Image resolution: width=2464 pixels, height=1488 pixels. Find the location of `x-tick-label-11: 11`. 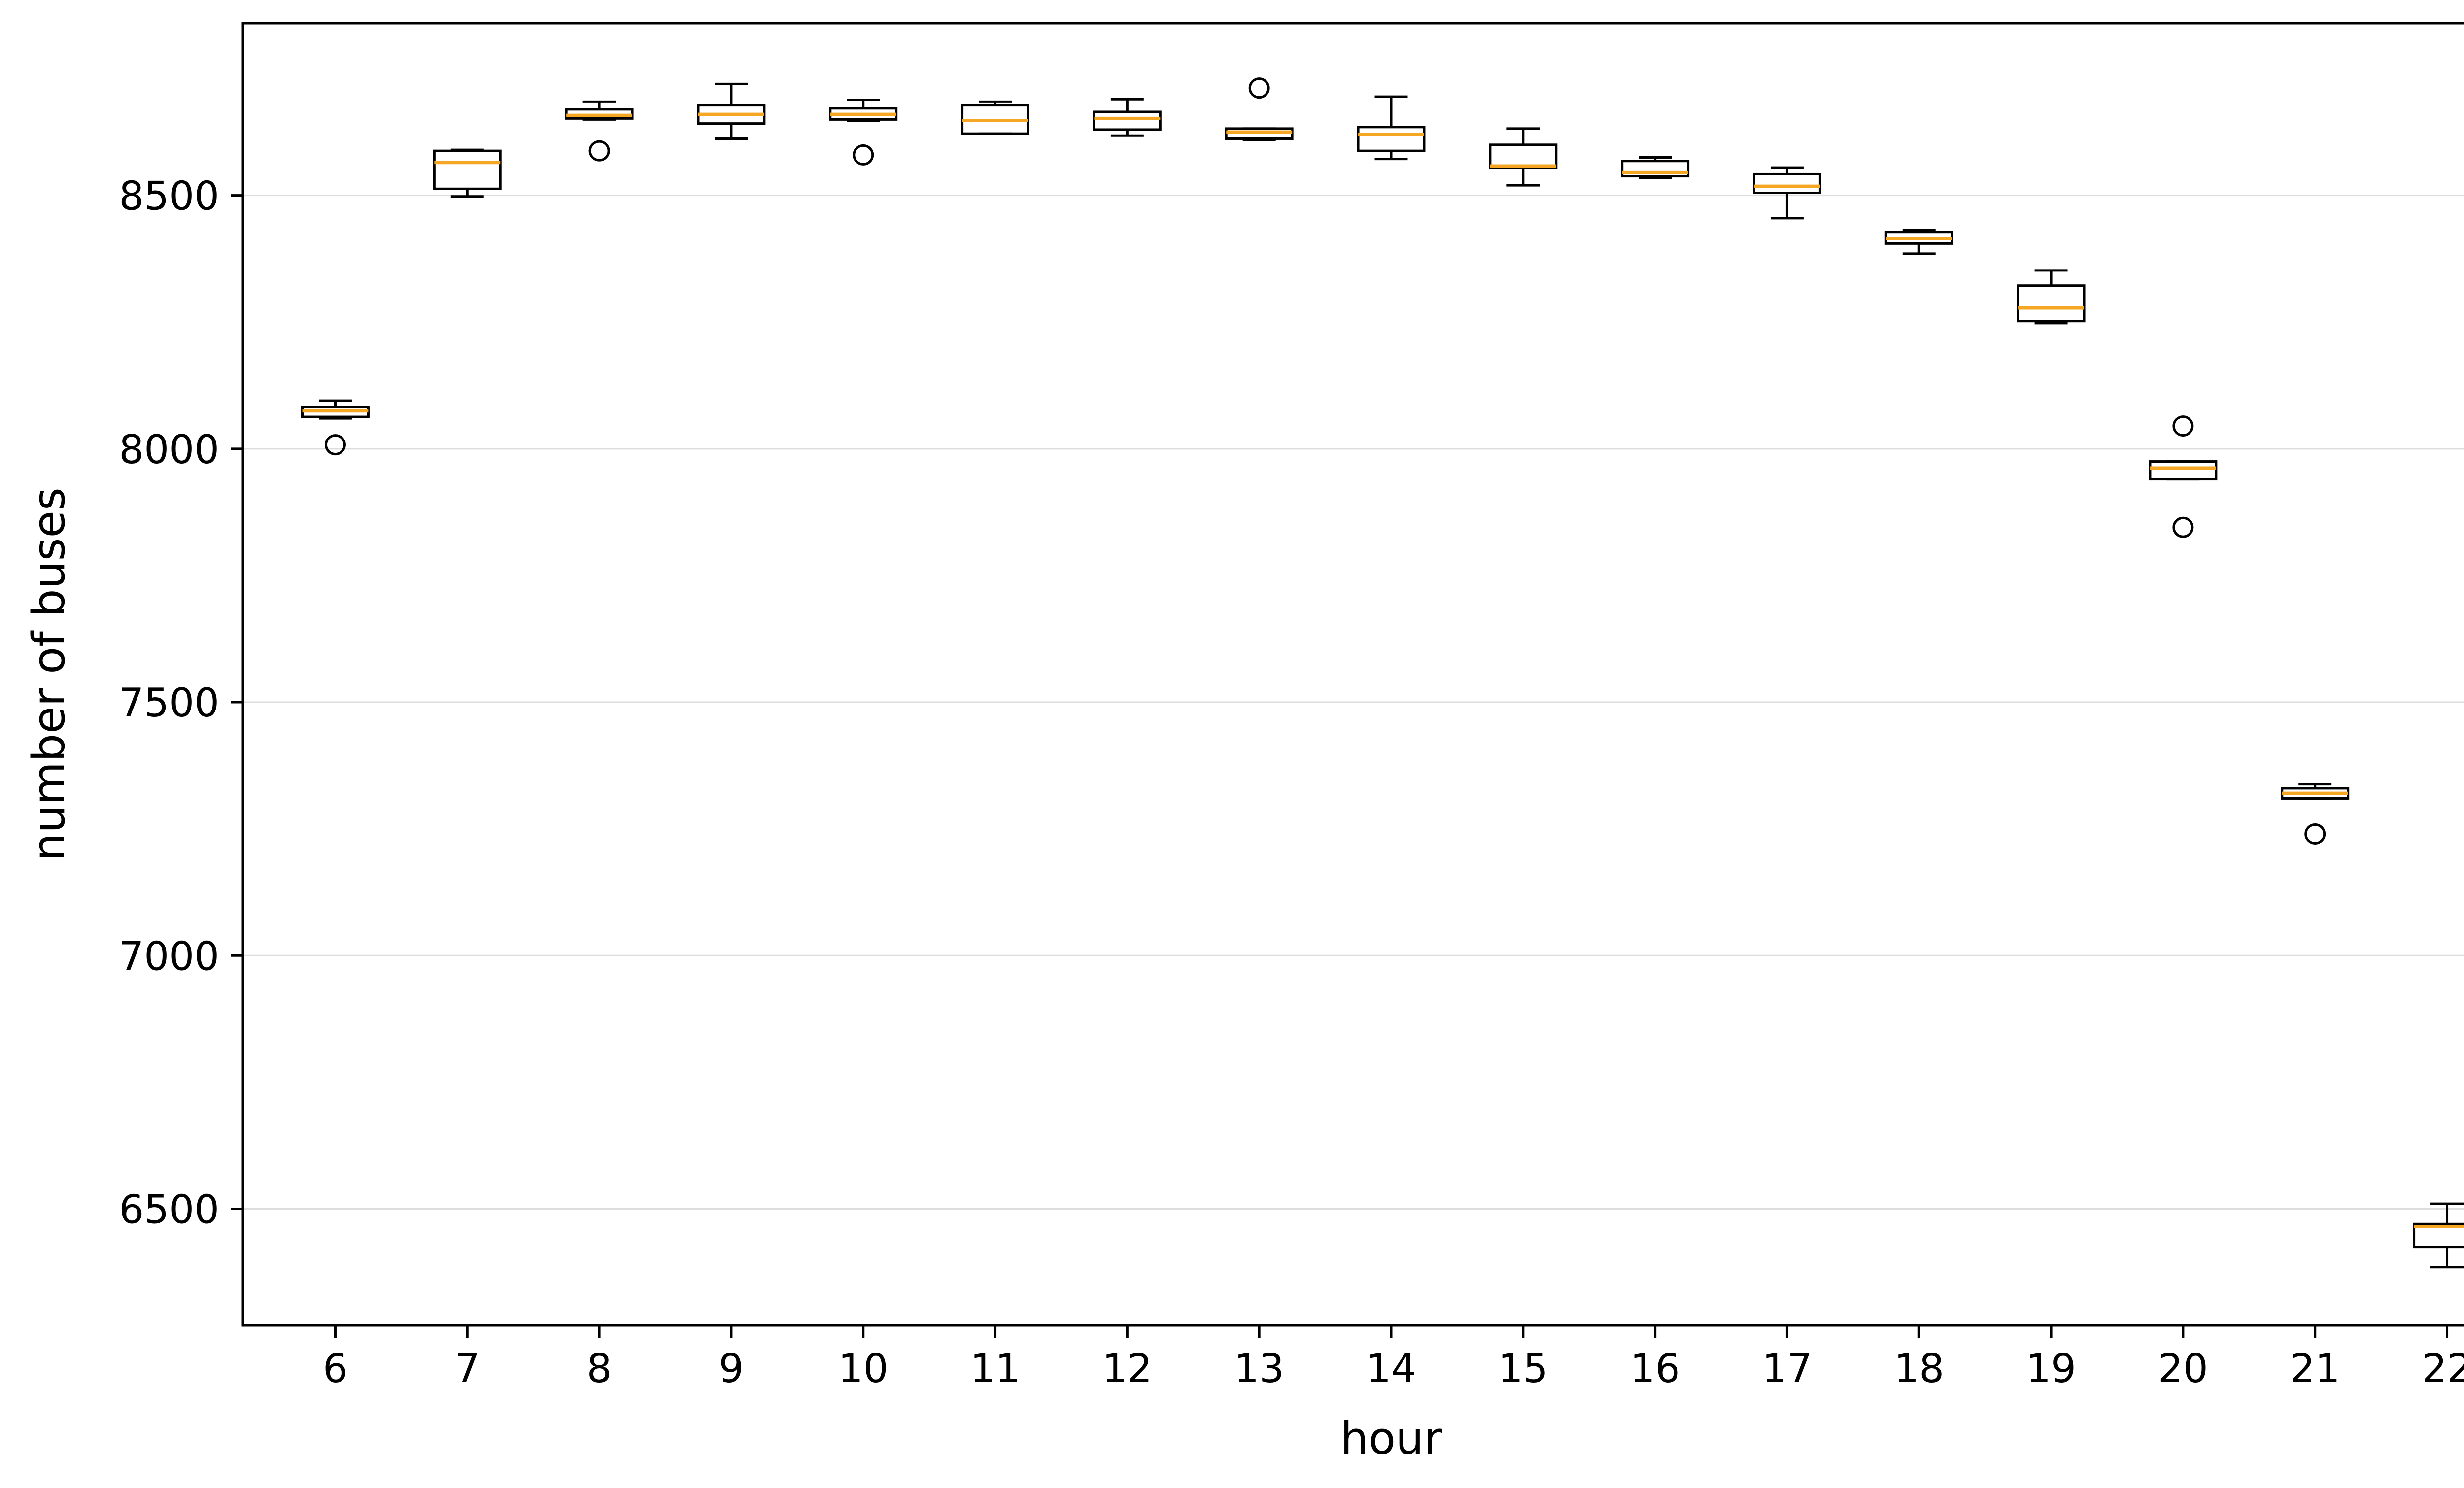

x-tick-label-11: 11 is located at coordinates (995, 1369).